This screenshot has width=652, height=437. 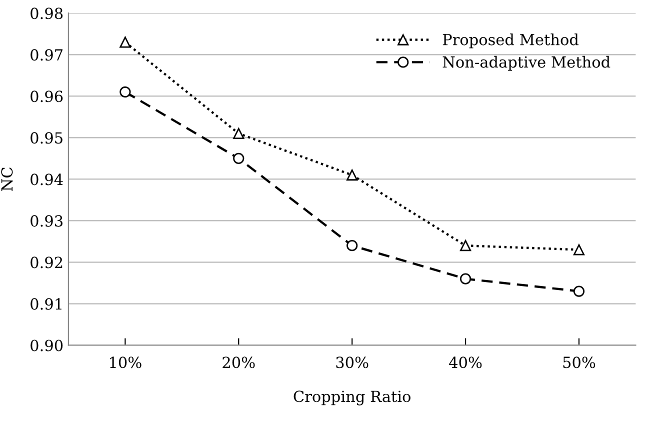 I want to click on y-tick-label: 0.97, so click(x=46, y=55).